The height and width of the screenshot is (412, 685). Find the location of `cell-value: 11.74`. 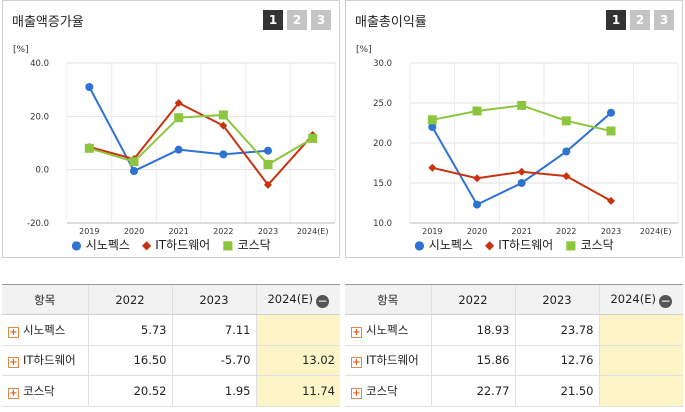

cell-value: 11.74 is located at coordinates (297, 391).